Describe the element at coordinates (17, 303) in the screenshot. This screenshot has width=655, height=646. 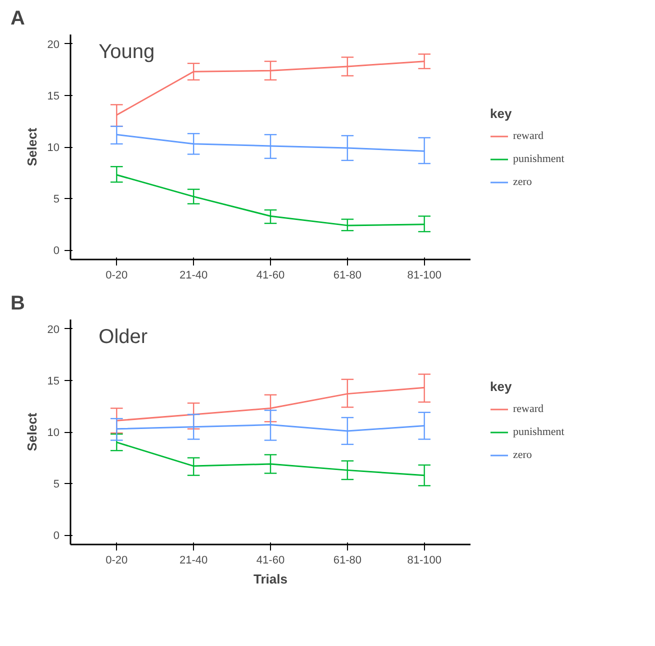
I see `text: B` at that location.